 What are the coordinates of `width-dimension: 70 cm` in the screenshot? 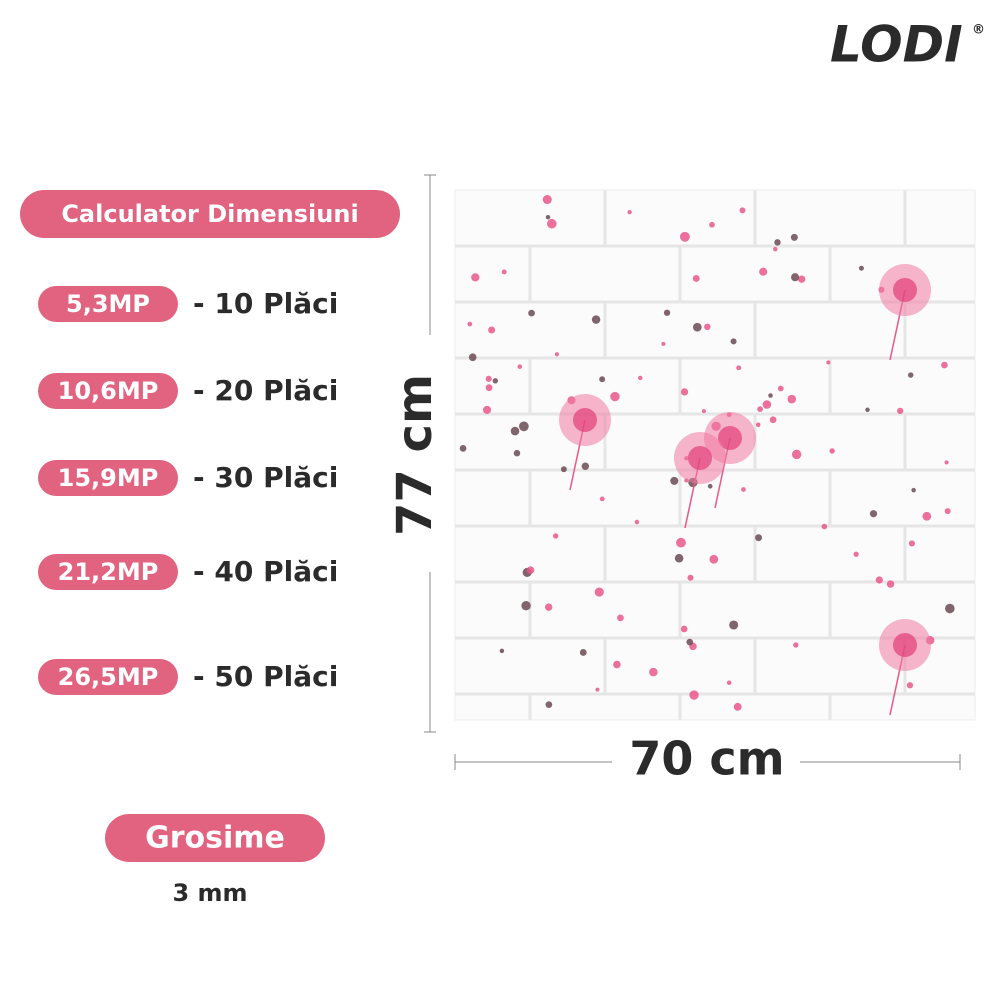 It's located at (707, 759).